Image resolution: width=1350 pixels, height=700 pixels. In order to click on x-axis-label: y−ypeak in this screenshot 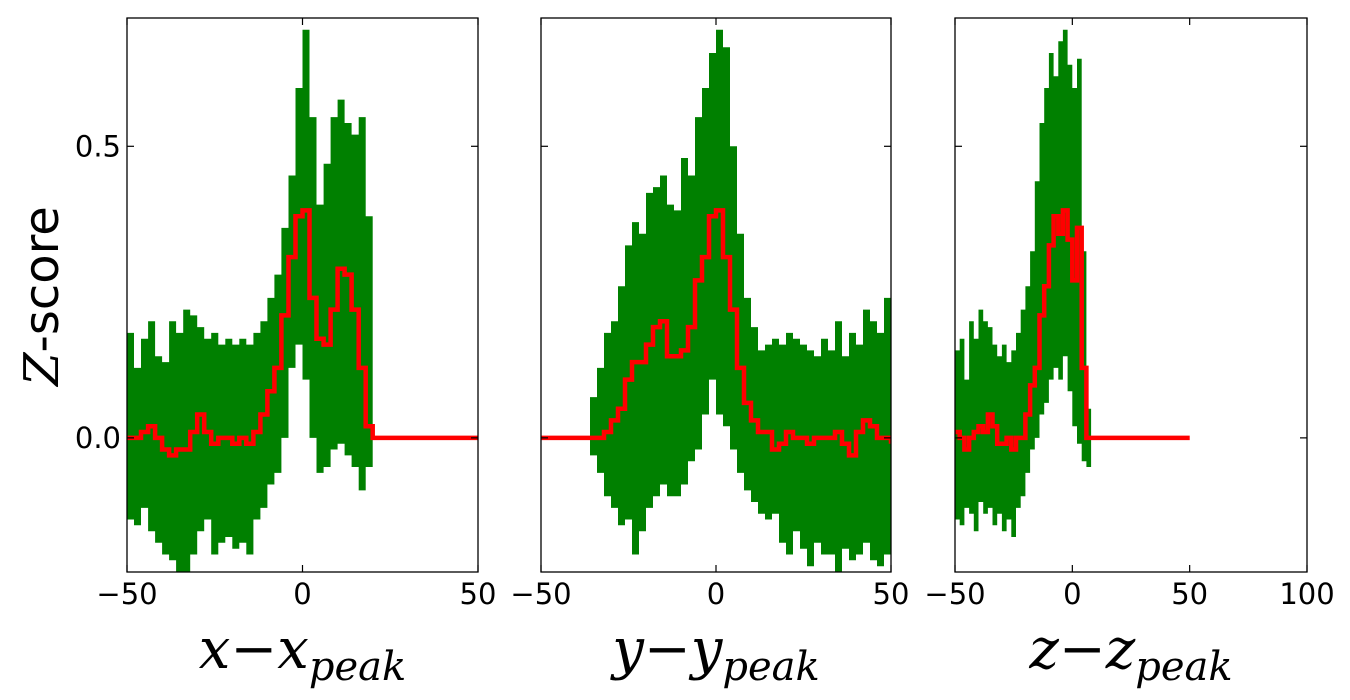, I will do `click(714, 653)`.